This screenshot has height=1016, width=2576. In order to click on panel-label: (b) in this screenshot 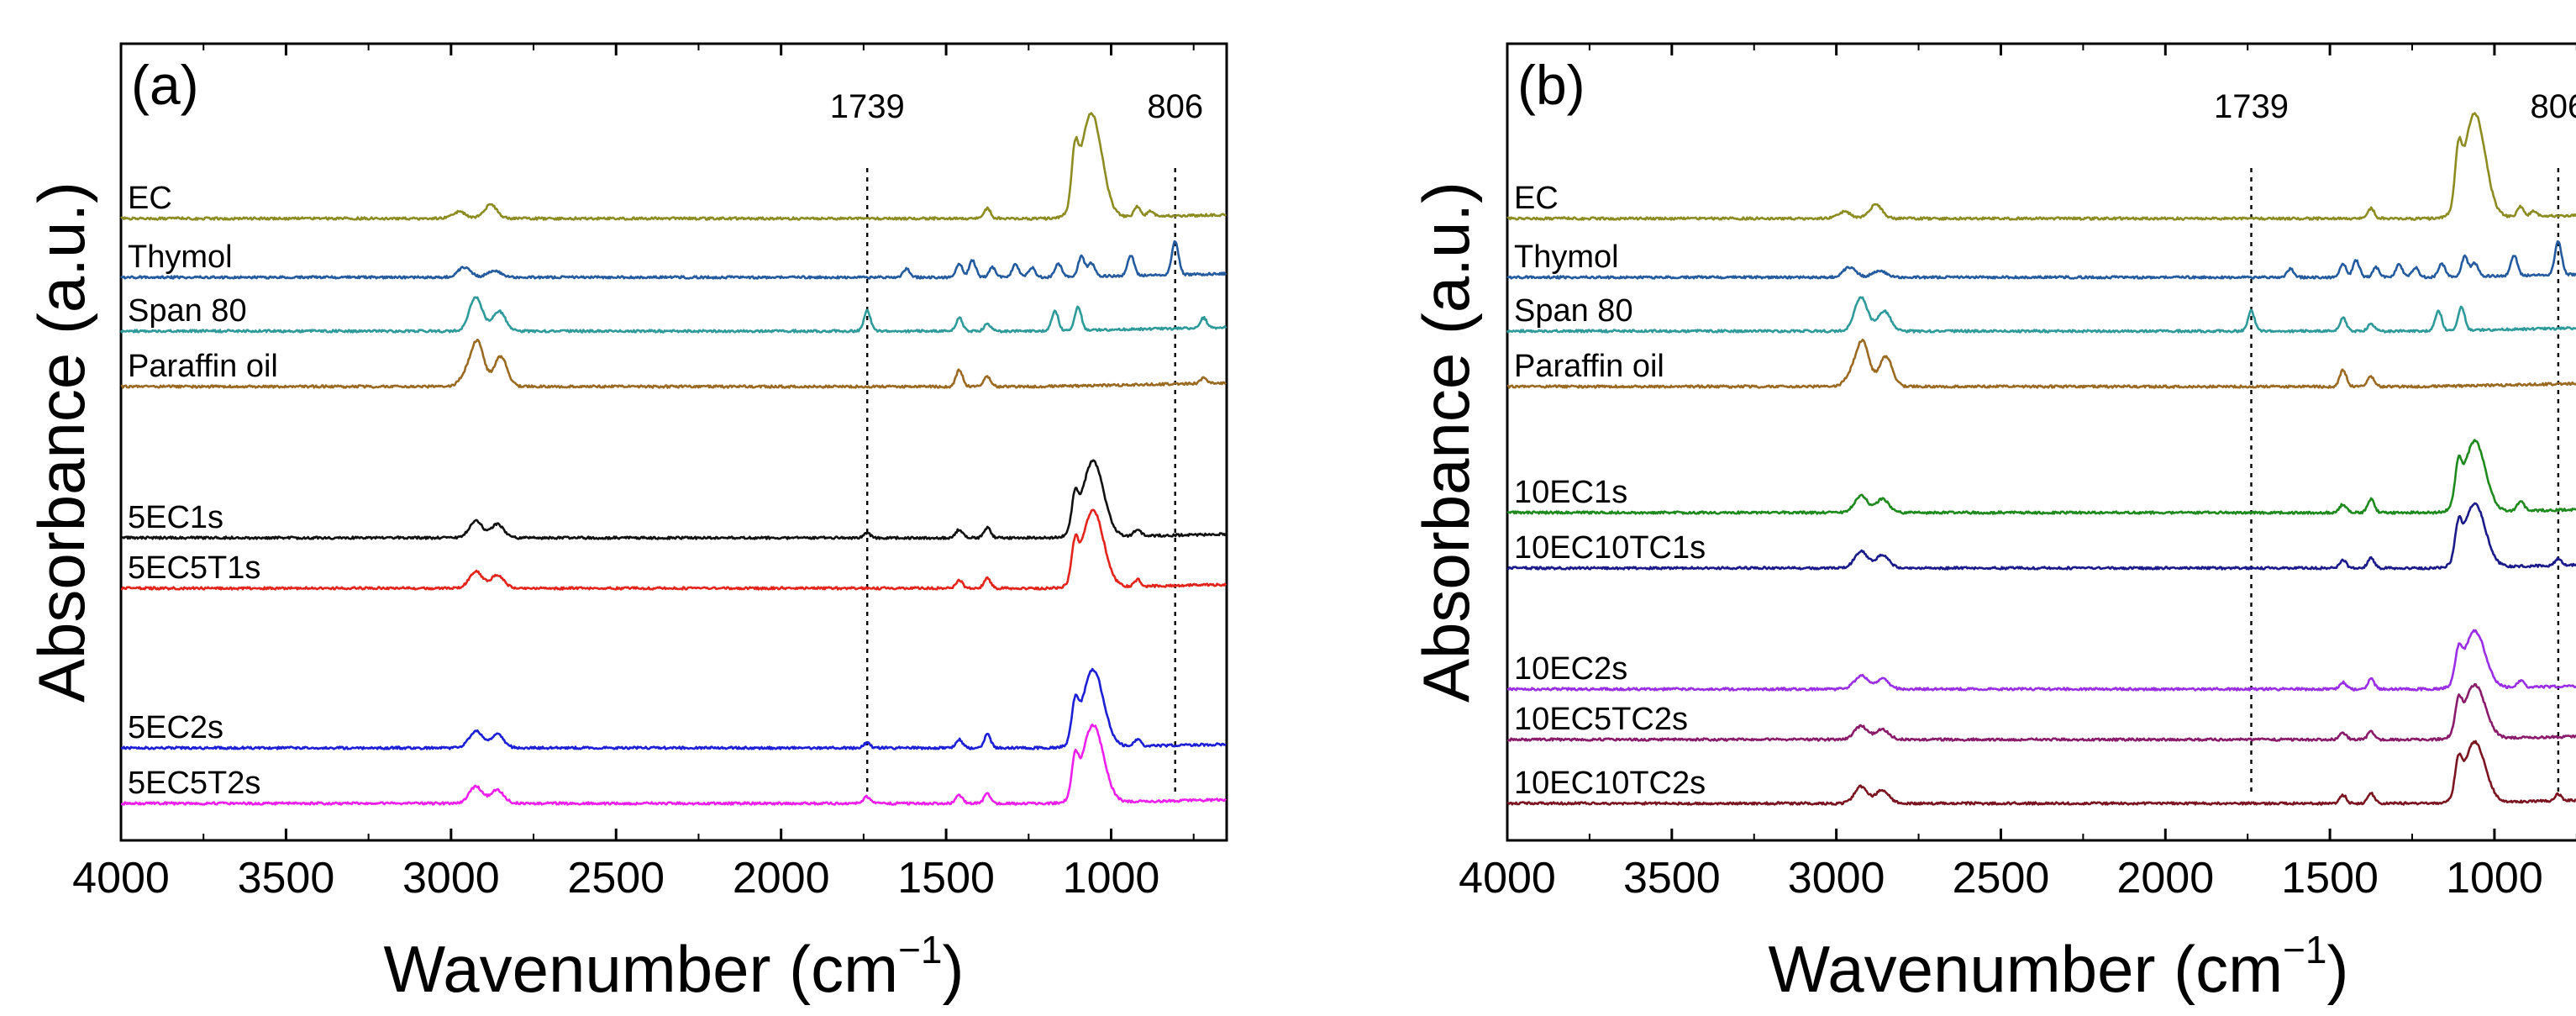, I will do `click(1551, 85)`.